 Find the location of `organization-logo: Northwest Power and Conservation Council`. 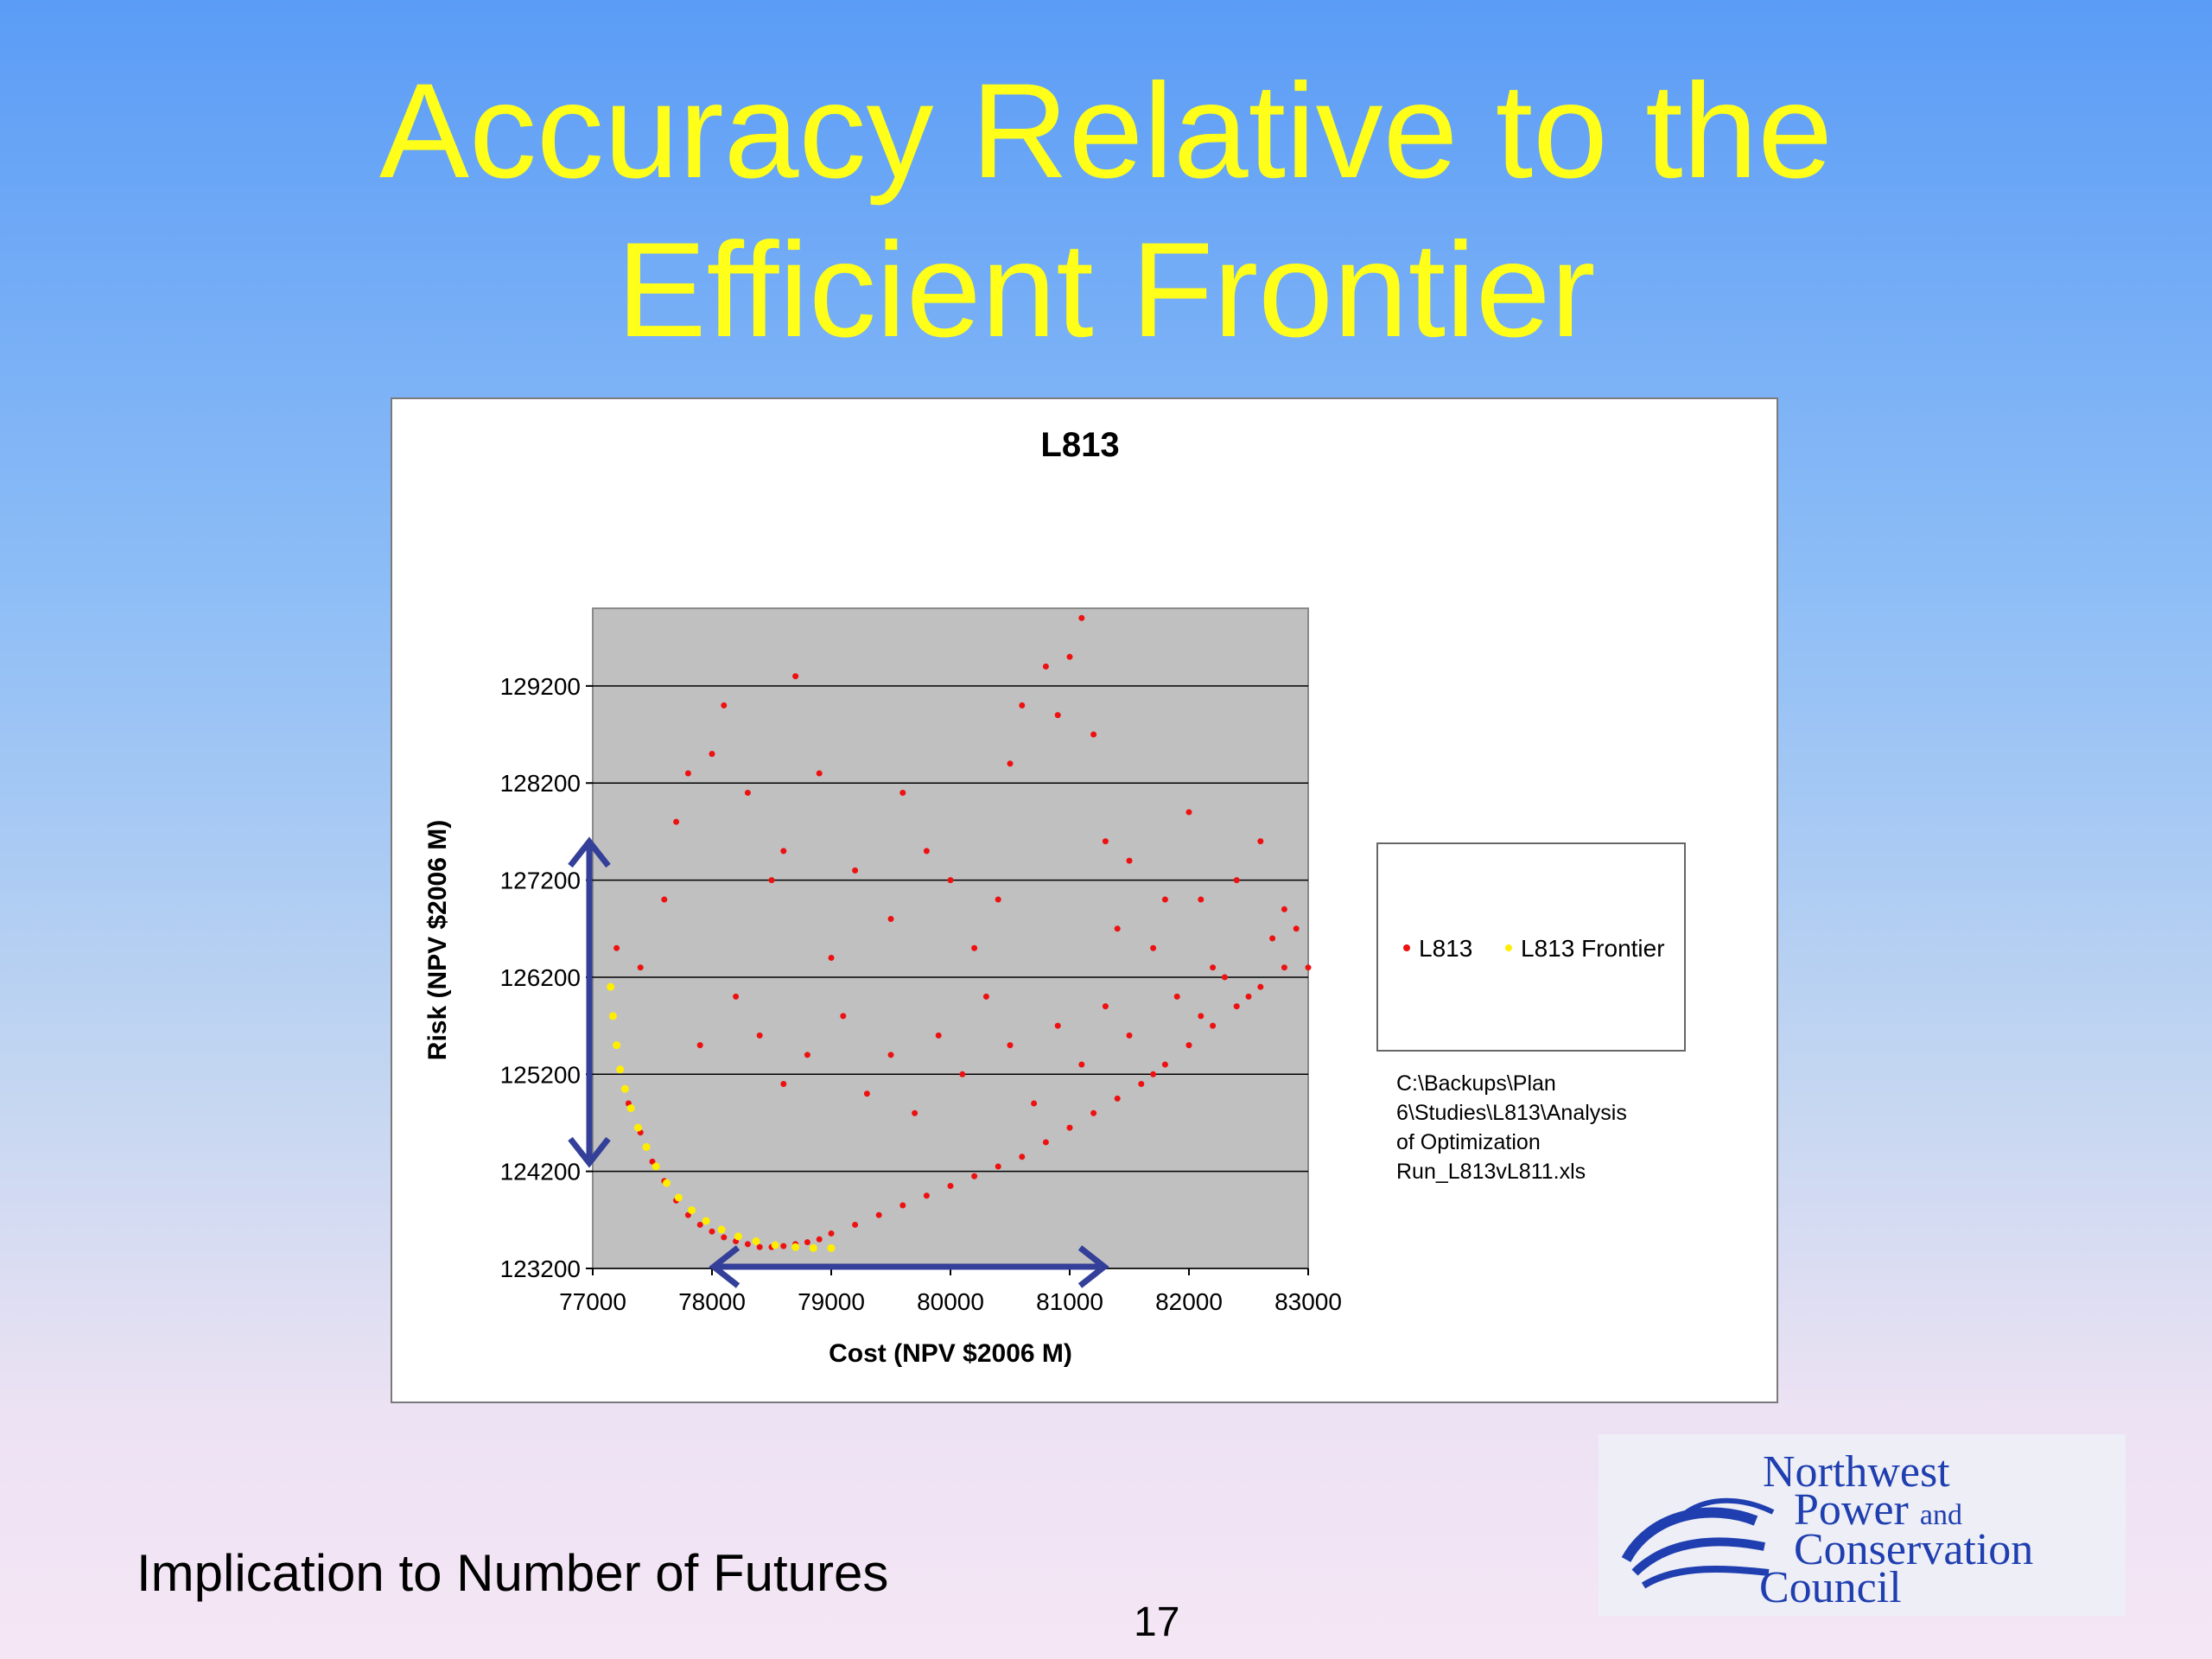

organization-logo: Northwest Power and Conservation Council is located at coordinates (1862, 1525).